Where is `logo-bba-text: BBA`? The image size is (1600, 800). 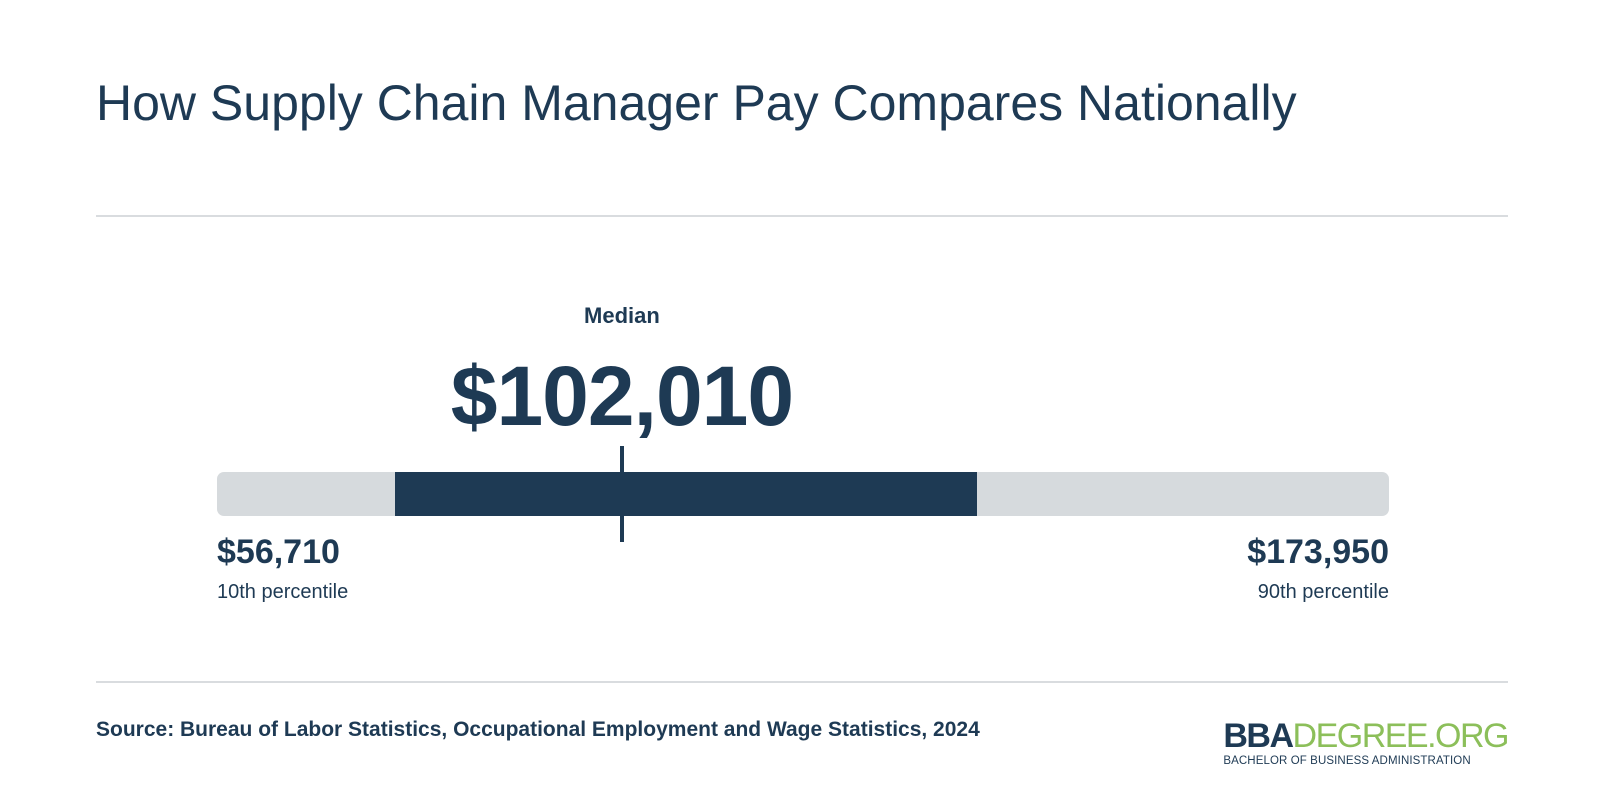
logo-bba-text: BBA is located at coordinates (1258, 736).